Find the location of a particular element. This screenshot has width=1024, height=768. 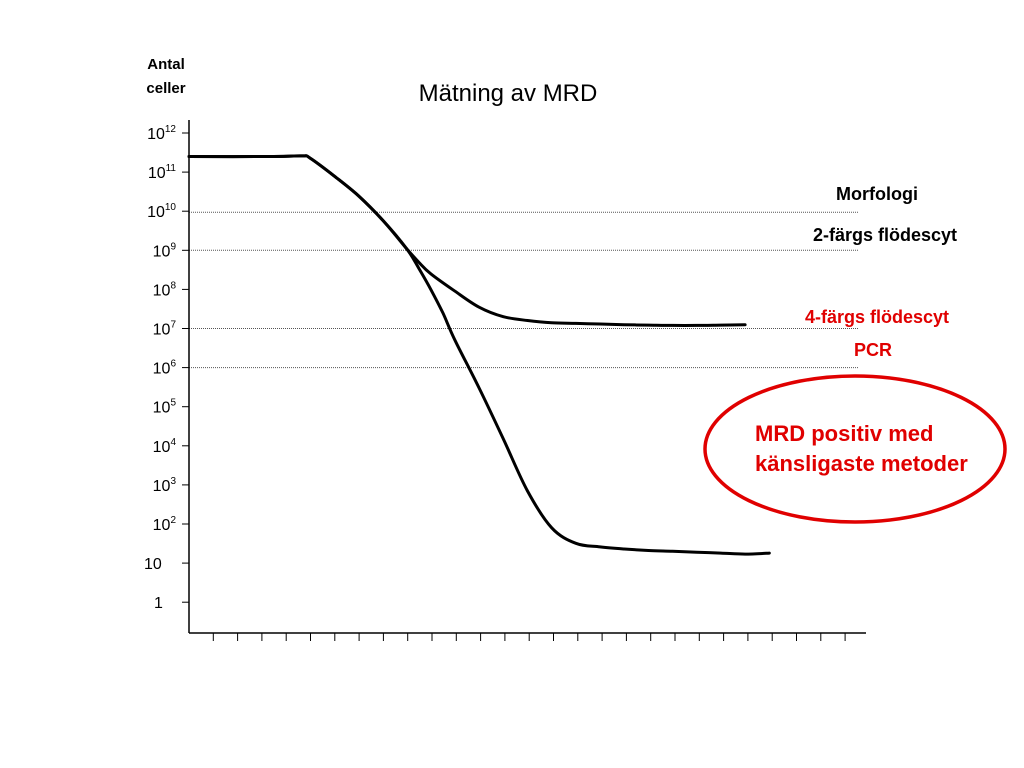

y-tick-label: 1 is located at coordinates (158, 603).